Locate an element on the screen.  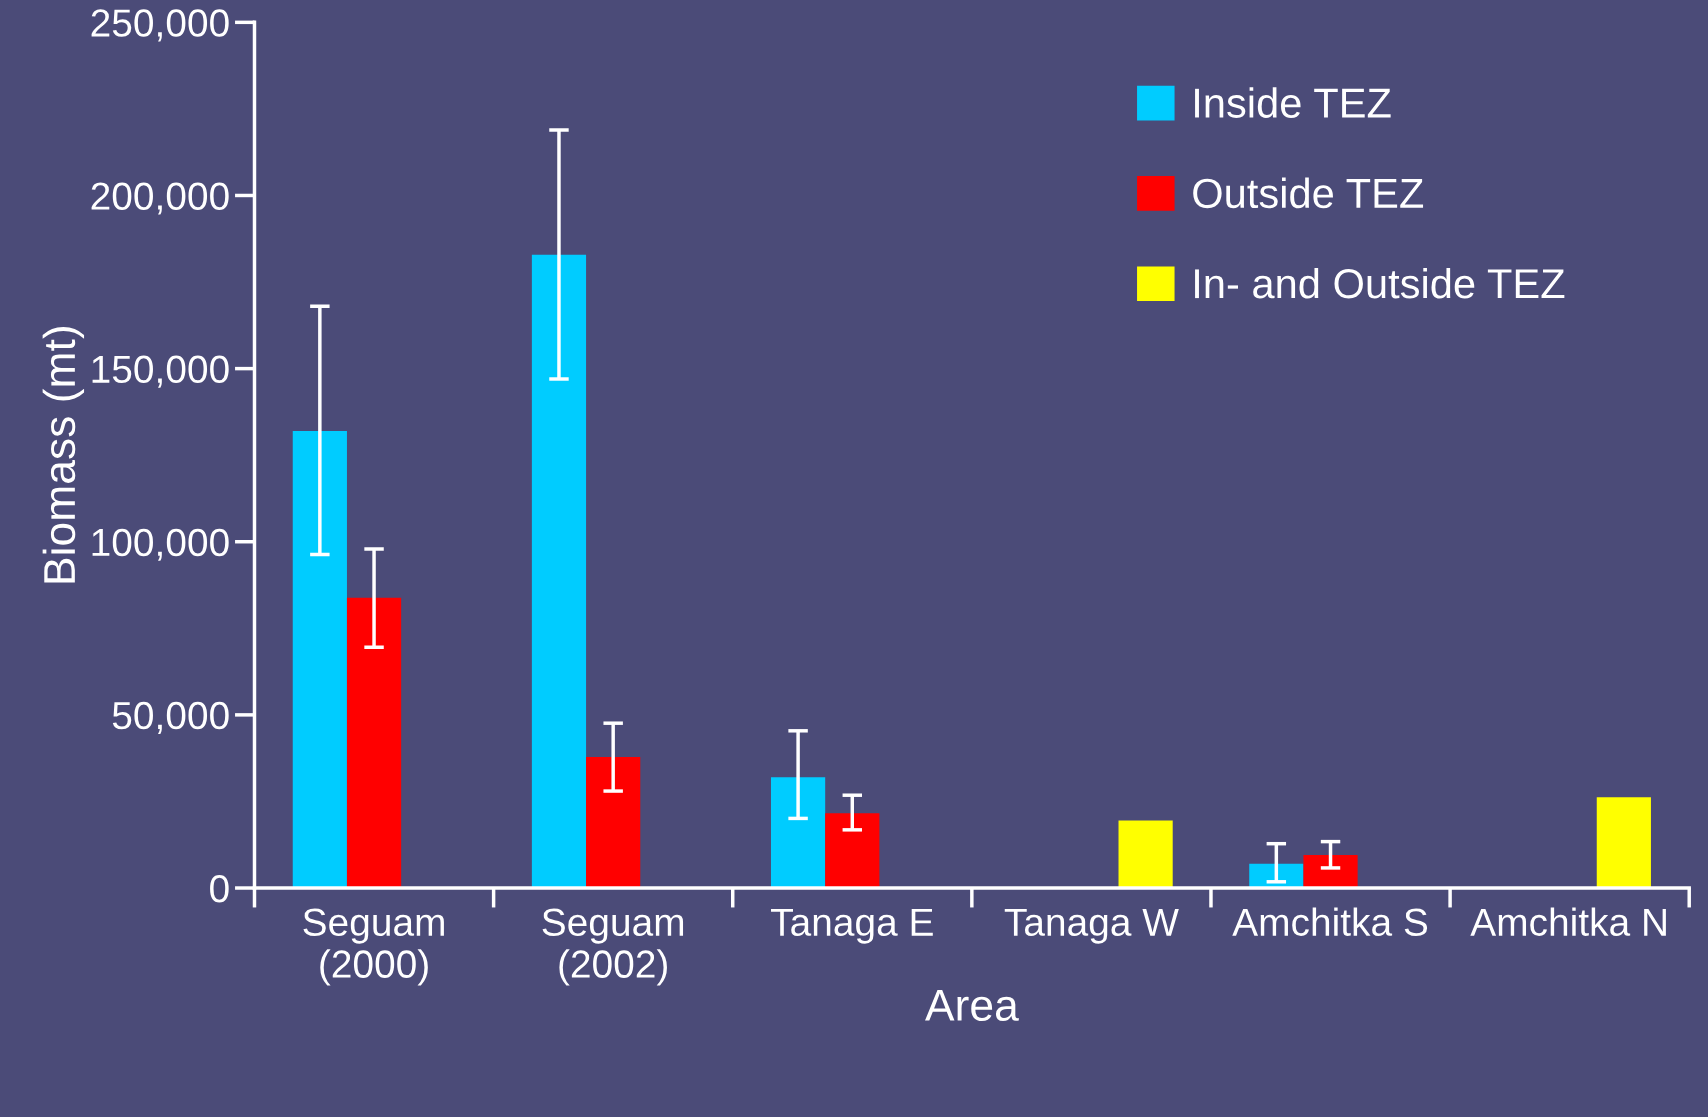
x-axis-title: Area is located at coordinates (972, 1006).